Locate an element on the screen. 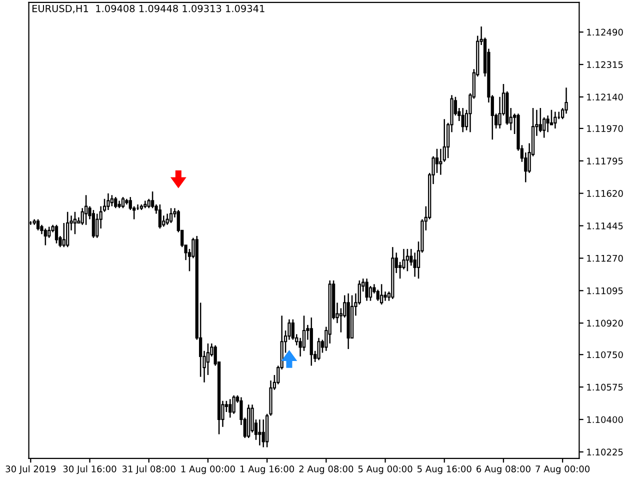  x-tick-label: 1 Aug 16:00 is located at coordinates (267, 470).